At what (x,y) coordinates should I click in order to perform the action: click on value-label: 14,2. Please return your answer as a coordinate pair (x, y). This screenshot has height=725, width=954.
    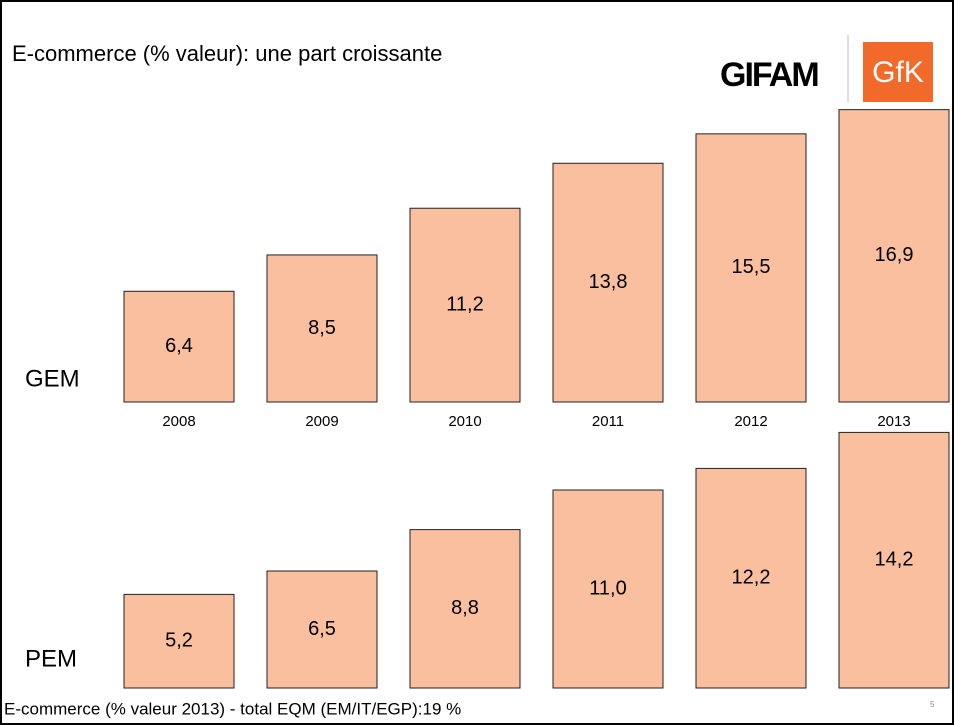
    Looking at the image, I should click on (894, 559).